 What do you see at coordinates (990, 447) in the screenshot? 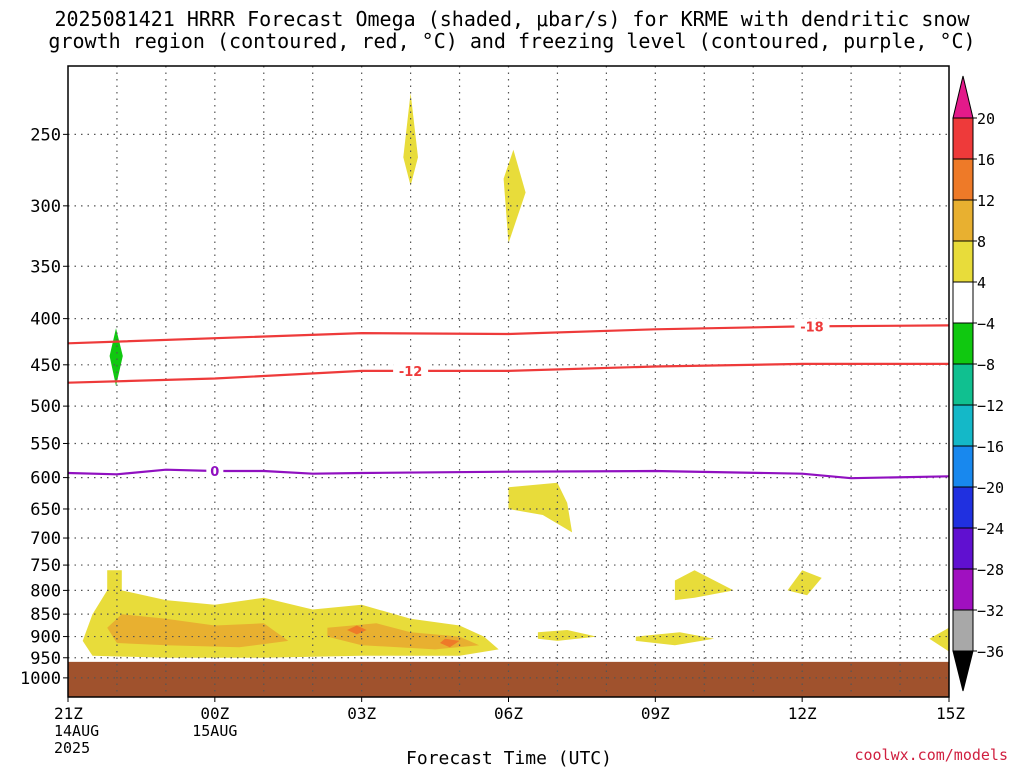
I see `colorbar-label: −16` at bounding box center [990, 447].